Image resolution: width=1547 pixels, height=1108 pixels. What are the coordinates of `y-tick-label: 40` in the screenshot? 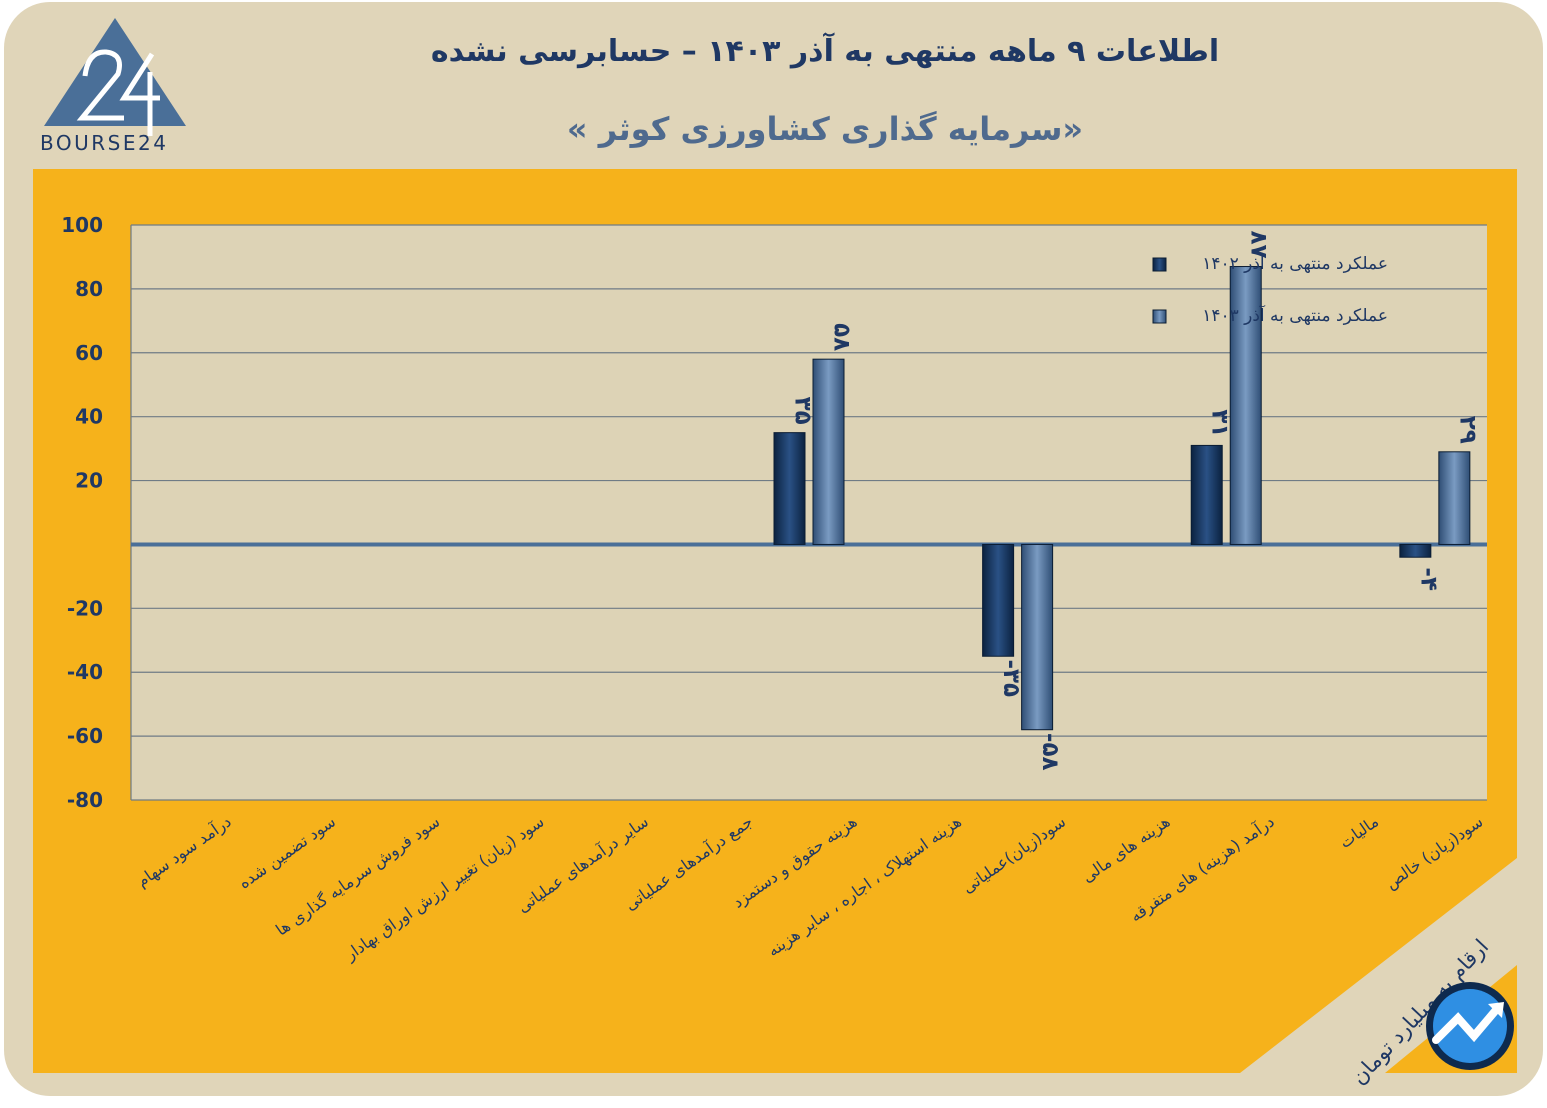 It's located at (89, 417).